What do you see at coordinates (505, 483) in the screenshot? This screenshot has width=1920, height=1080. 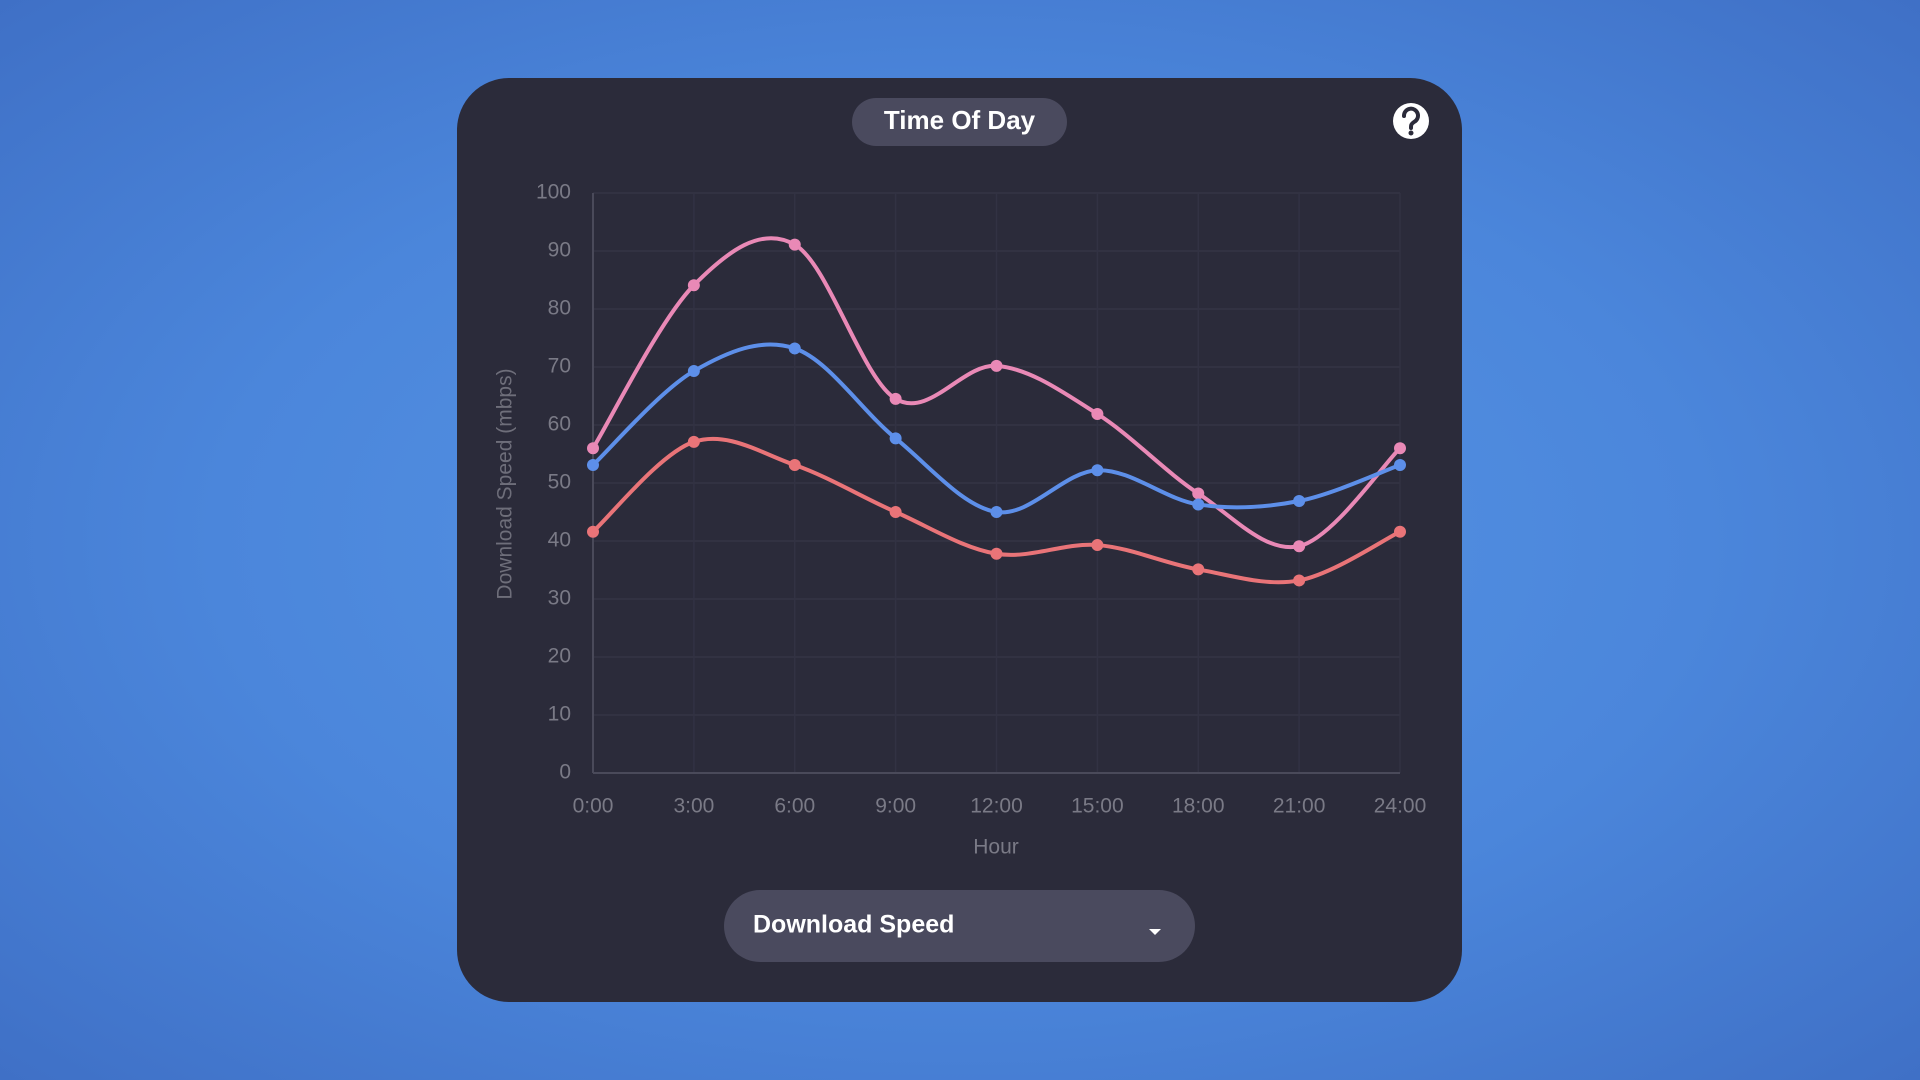 I see `y-axis-label: Download Speed (mbps)` at bounding box center [505, 483].